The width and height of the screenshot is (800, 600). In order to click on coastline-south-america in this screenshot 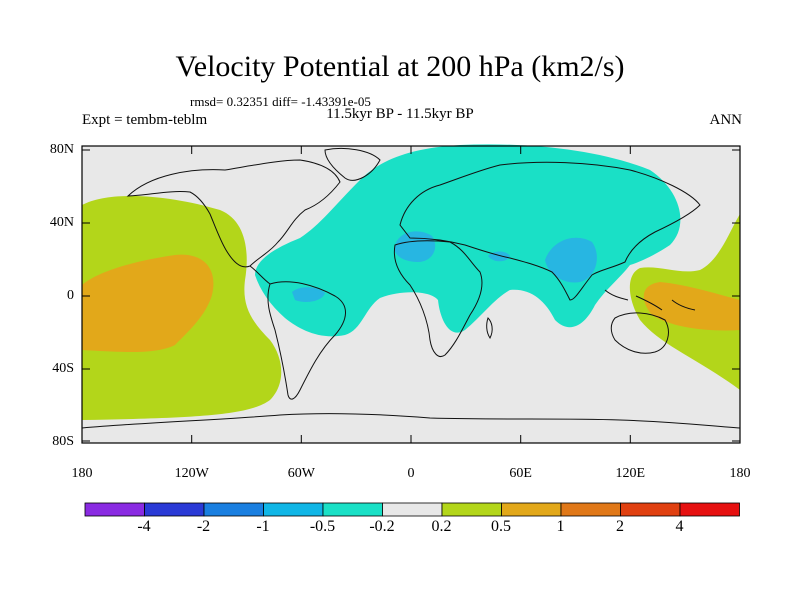, I will do `click(306, 340)`.